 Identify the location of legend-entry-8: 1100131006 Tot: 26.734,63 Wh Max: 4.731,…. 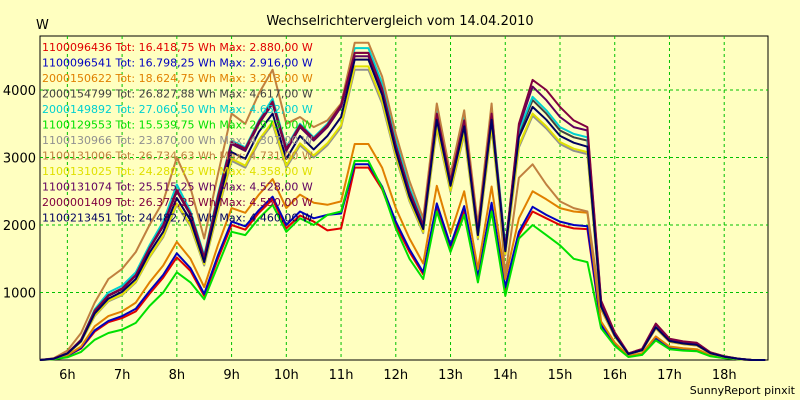
(177, 156).